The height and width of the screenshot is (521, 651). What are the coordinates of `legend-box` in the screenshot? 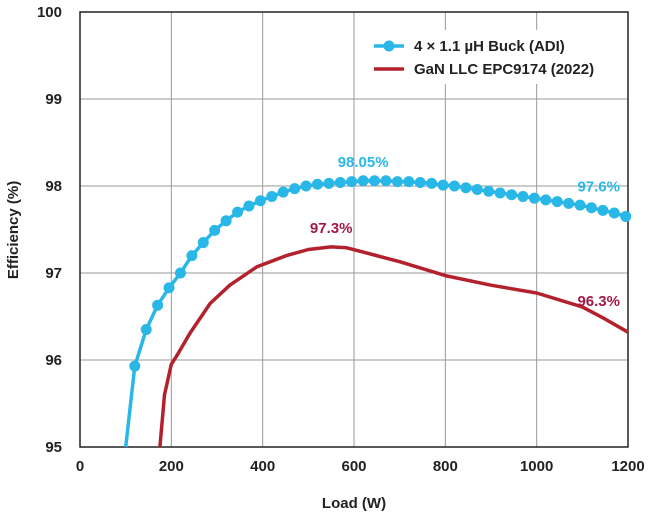 It's located at (493, 57).